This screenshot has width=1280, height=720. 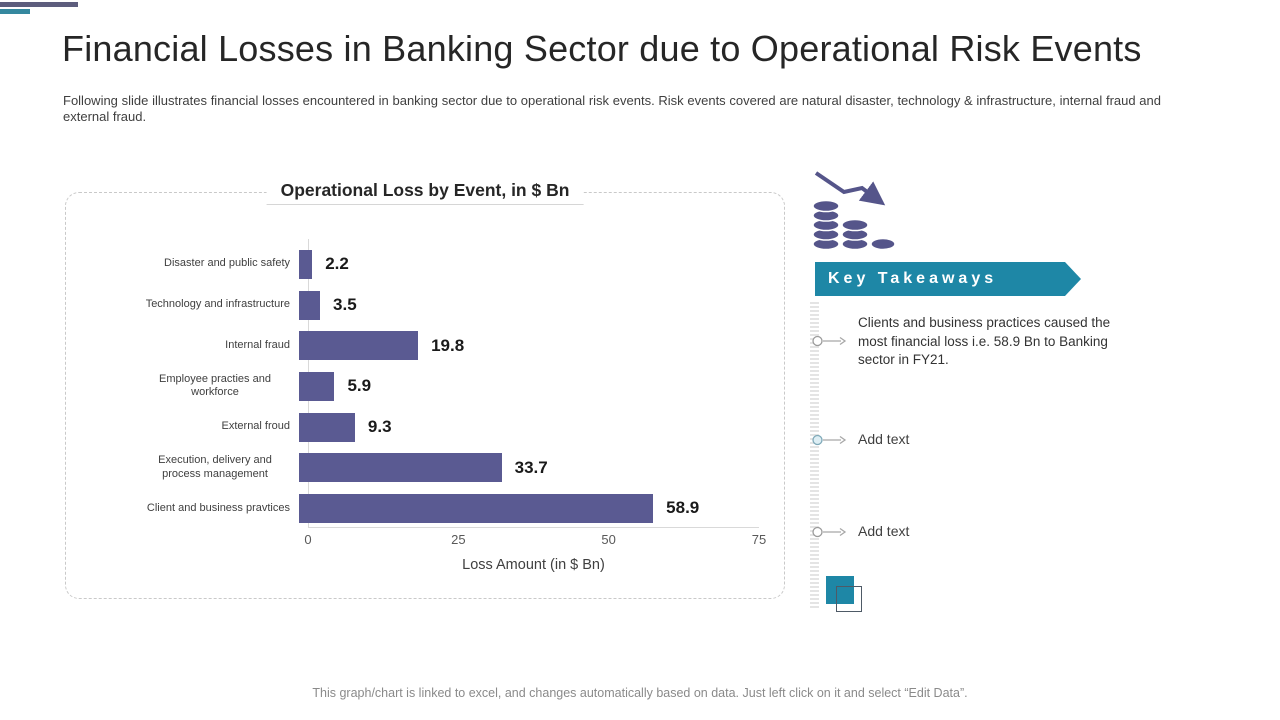 I want to click on chart-row: Client and business pravtices 58.9, so click(x=425, y=508).